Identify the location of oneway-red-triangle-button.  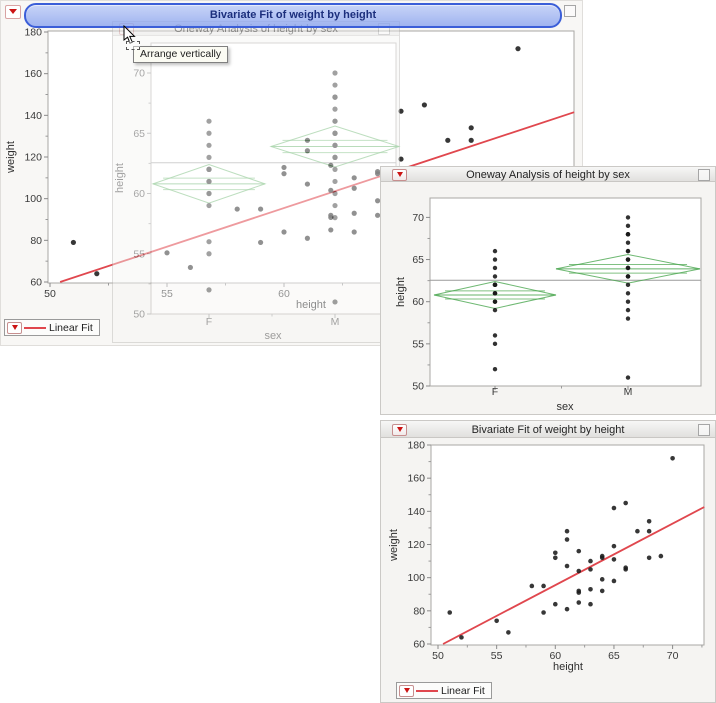
(399, 175).